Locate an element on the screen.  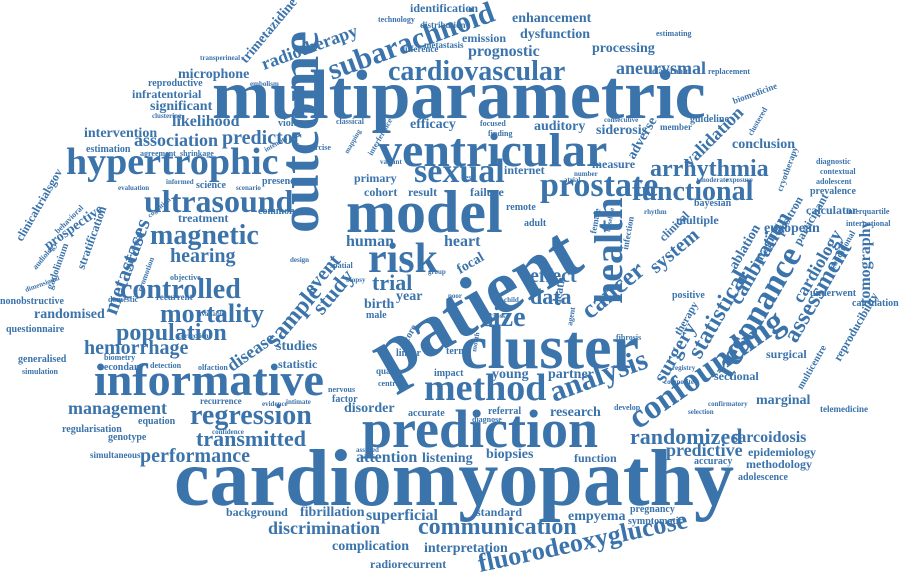
word-impact: impact is located at coordinates (449, 373).